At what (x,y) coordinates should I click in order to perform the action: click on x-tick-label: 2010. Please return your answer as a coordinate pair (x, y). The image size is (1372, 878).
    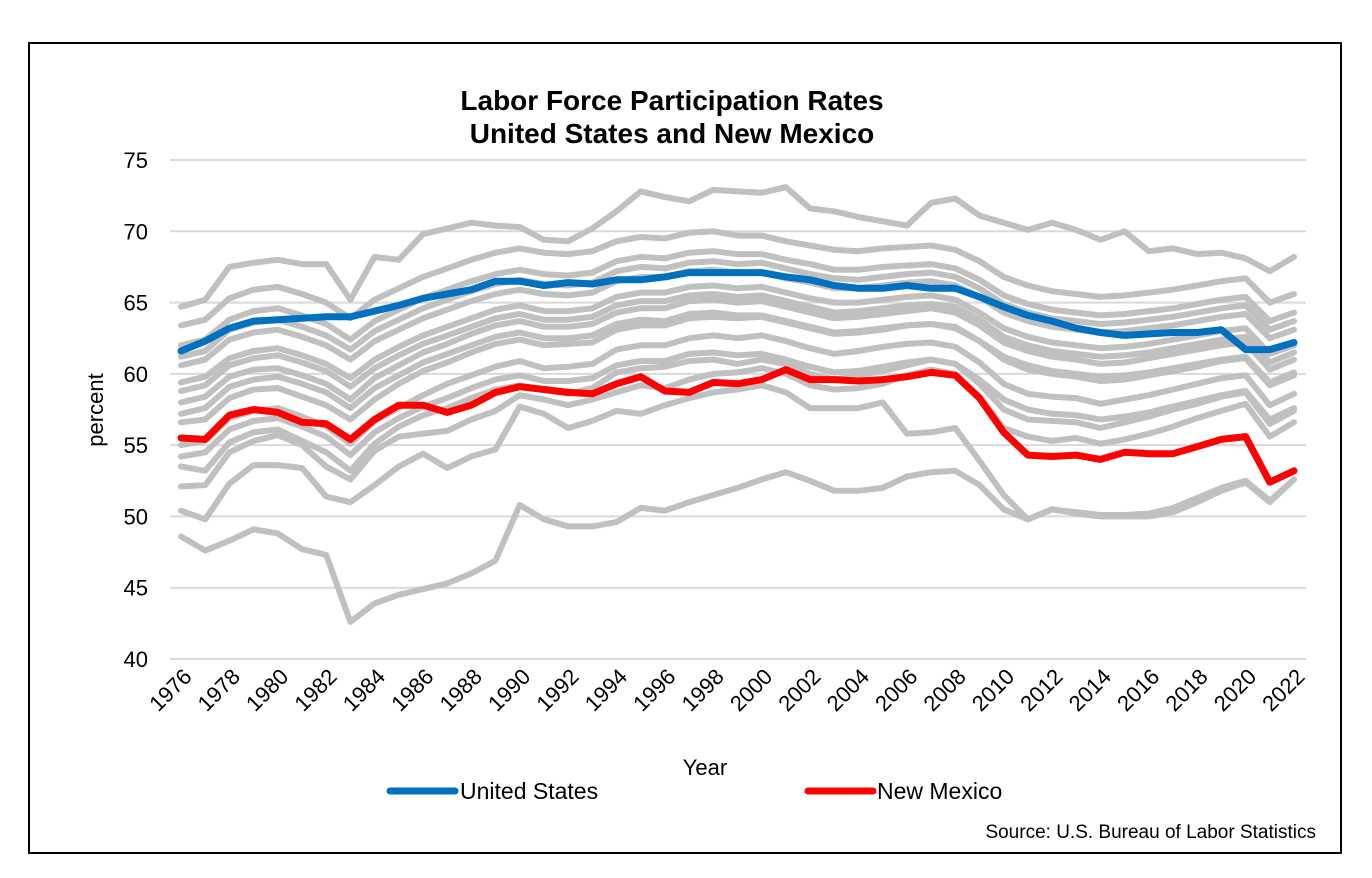
    Looking at the image, I should click on (993, 690).